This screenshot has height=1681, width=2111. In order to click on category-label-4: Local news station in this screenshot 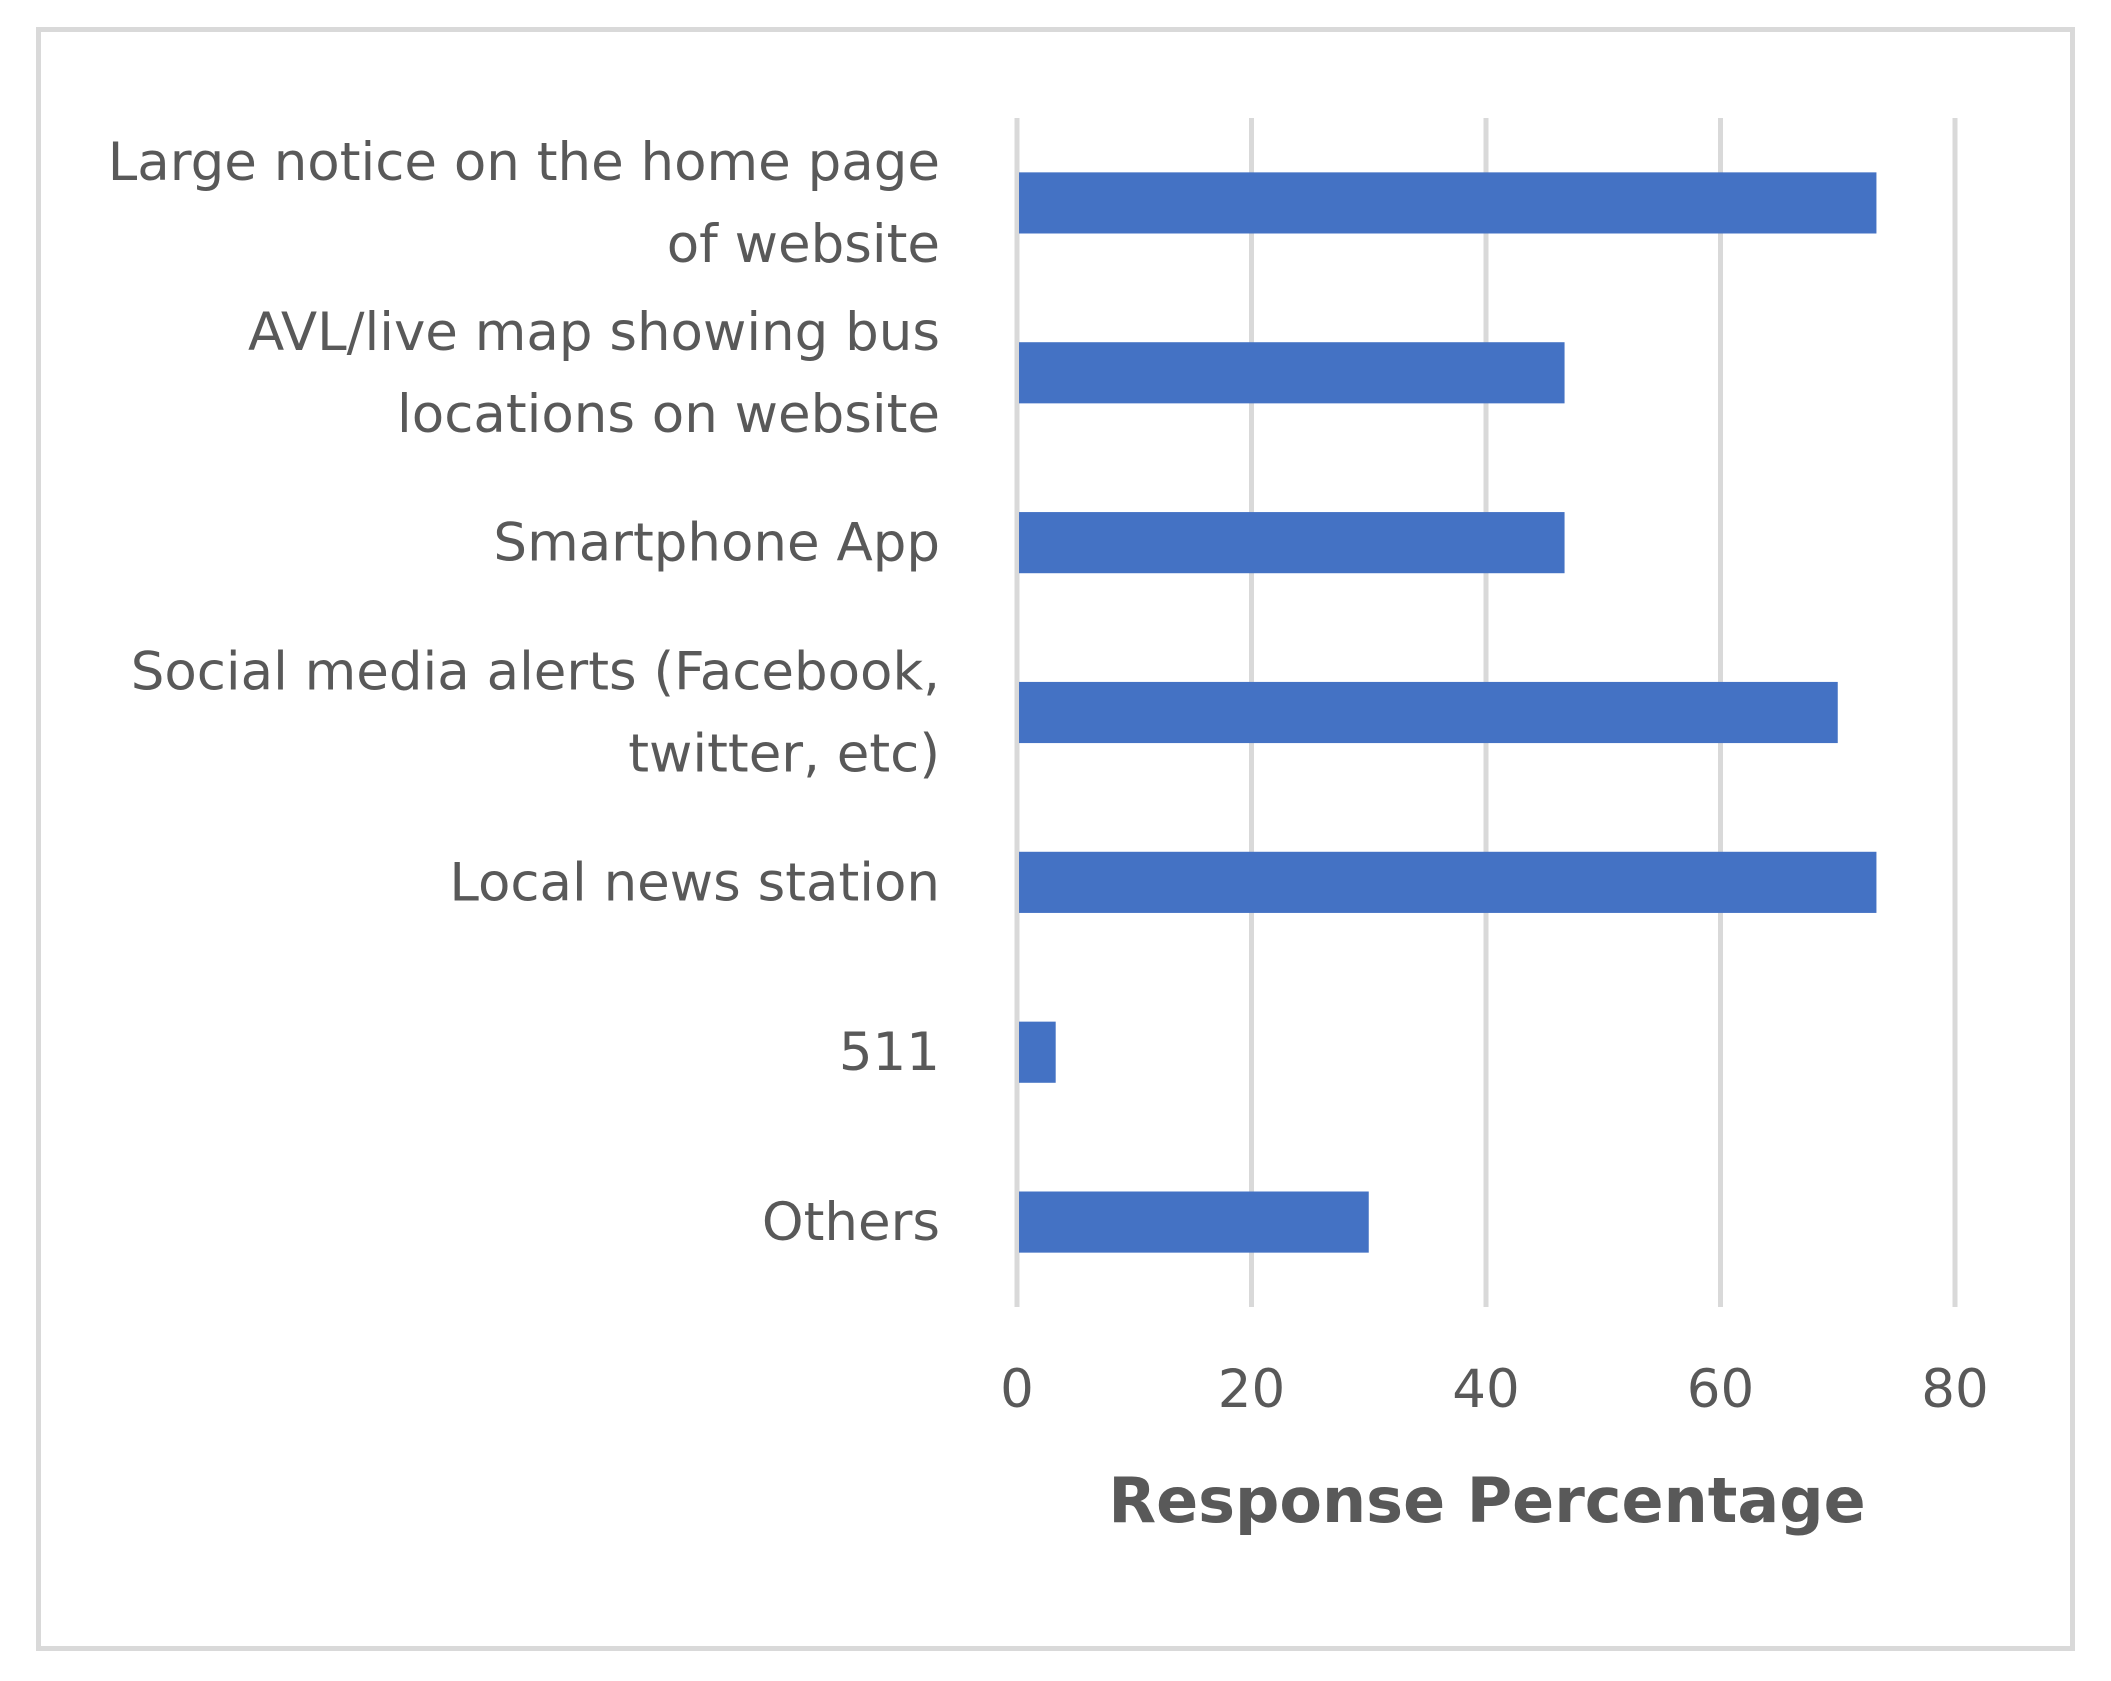, I will do `click(694, 882)`.